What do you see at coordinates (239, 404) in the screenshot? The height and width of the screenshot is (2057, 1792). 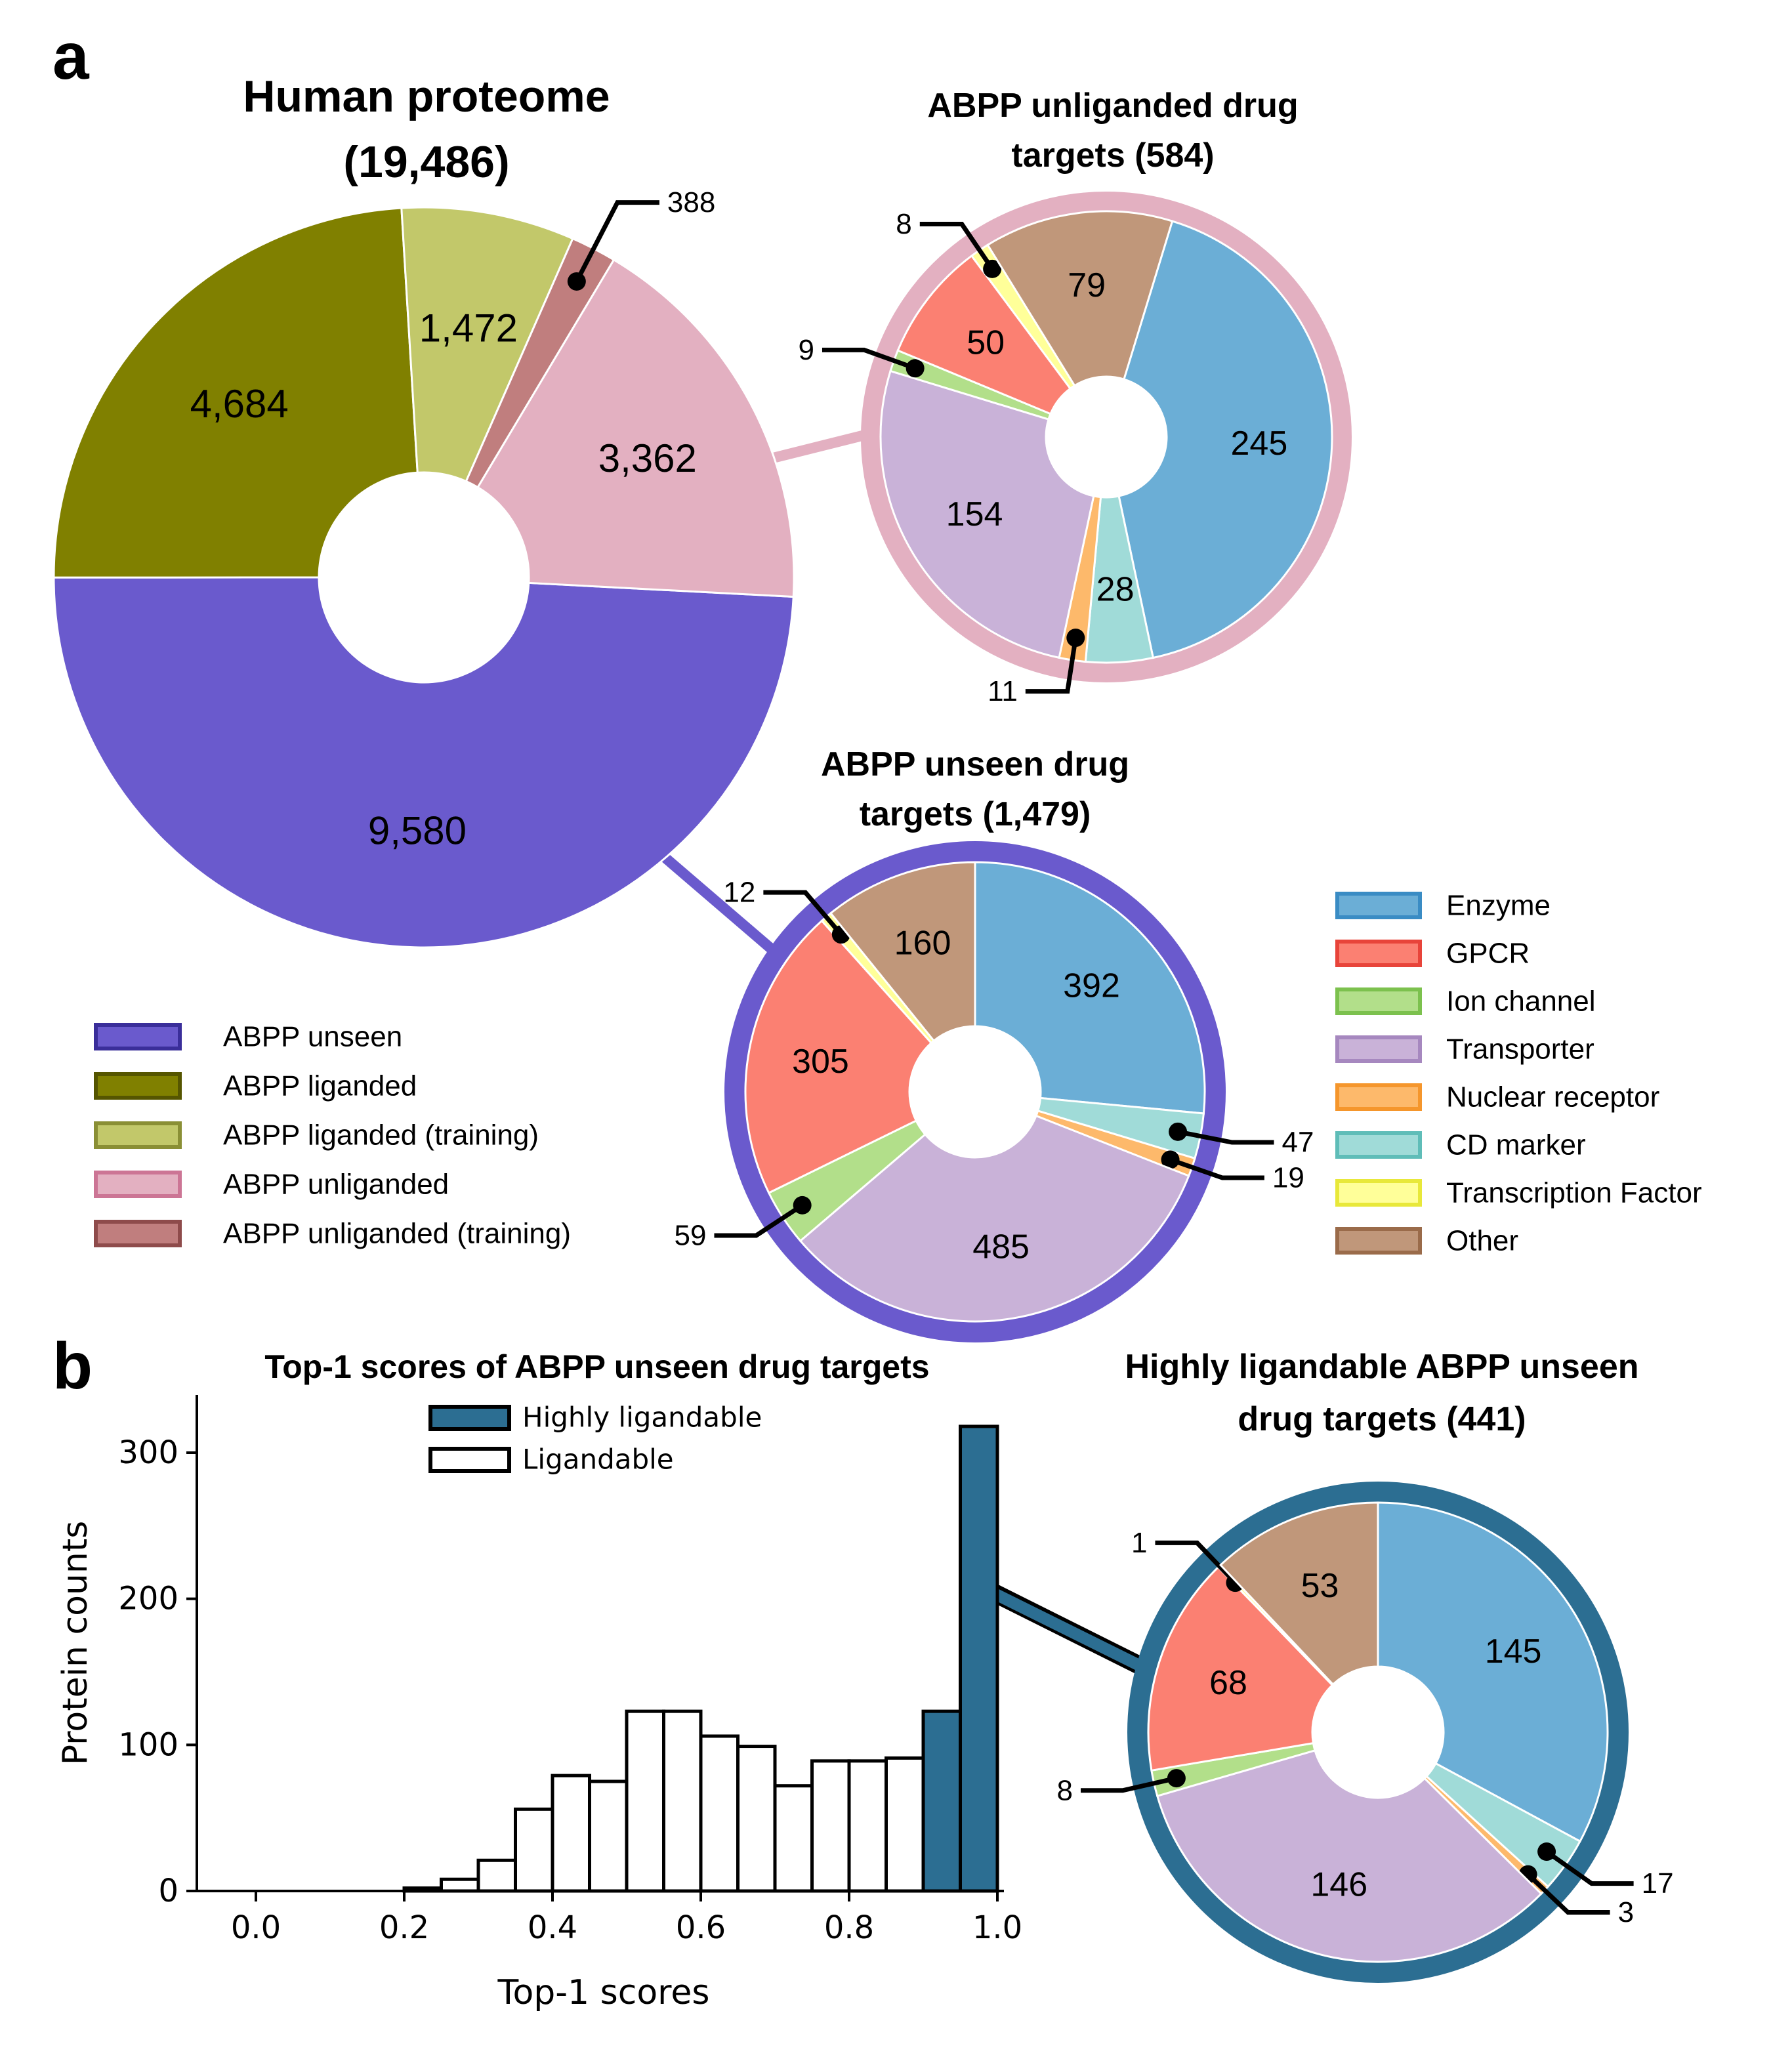 I see `slice-value-label: 4,684` at bounding box center [239, 404].